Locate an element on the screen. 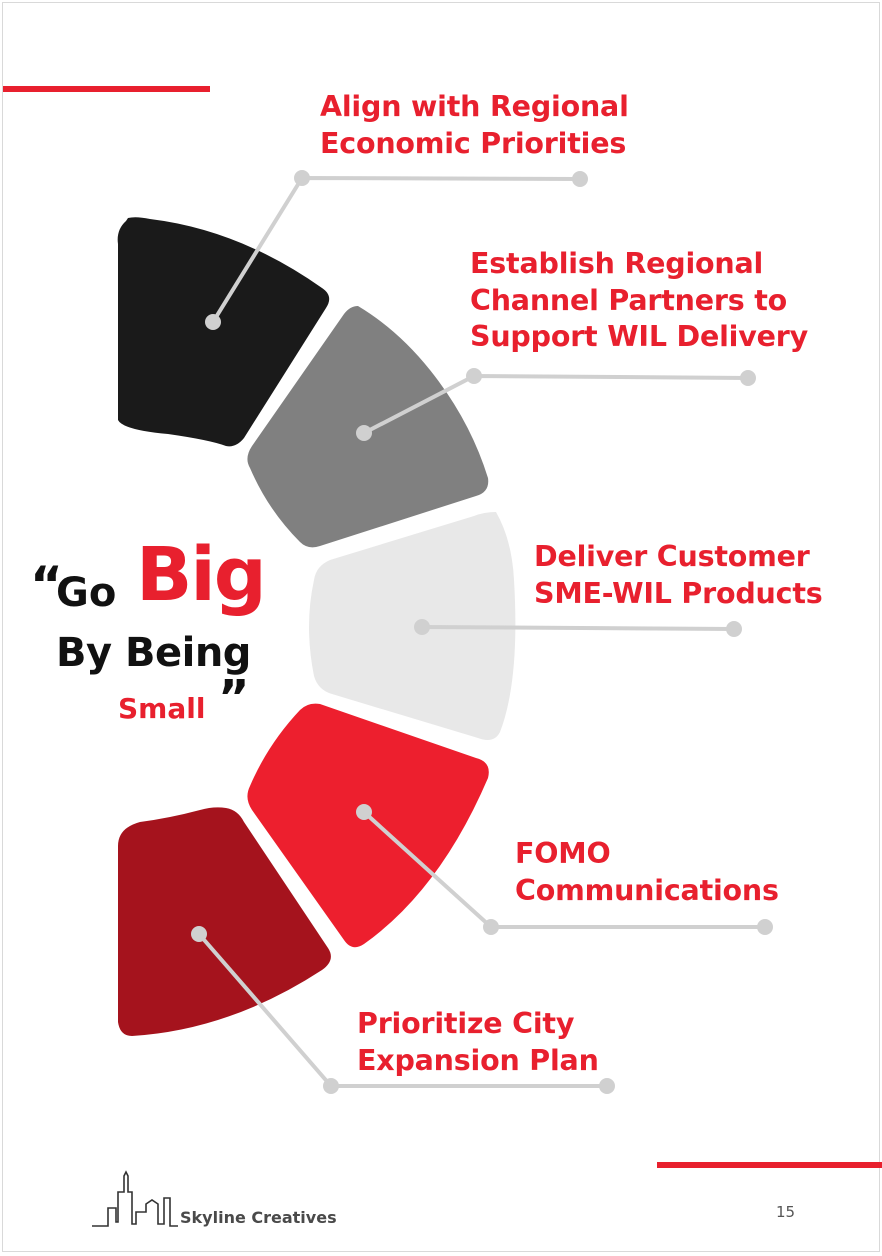  skyline-logo-icon is located at coordinates (135, 1198).